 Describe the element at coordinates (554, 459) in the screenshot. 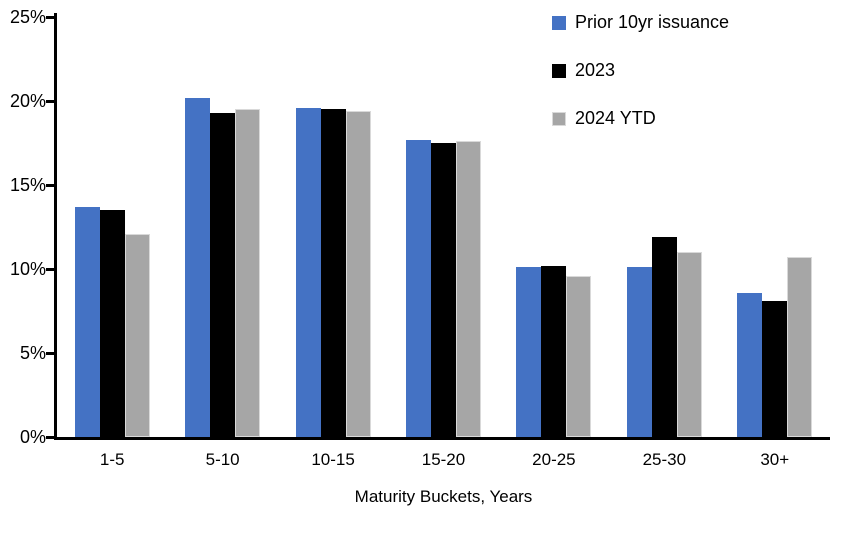

I see `x-axis-tick-label: 20-25` at that location.